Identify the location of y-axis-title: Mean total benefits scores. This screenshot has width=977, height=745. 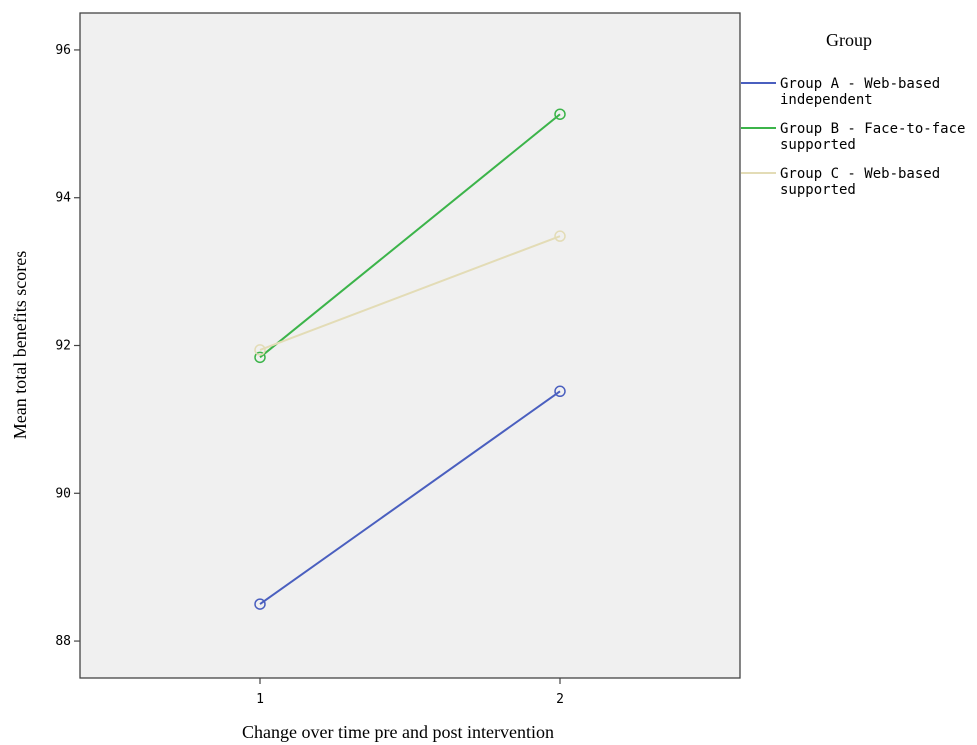
(20, 345).